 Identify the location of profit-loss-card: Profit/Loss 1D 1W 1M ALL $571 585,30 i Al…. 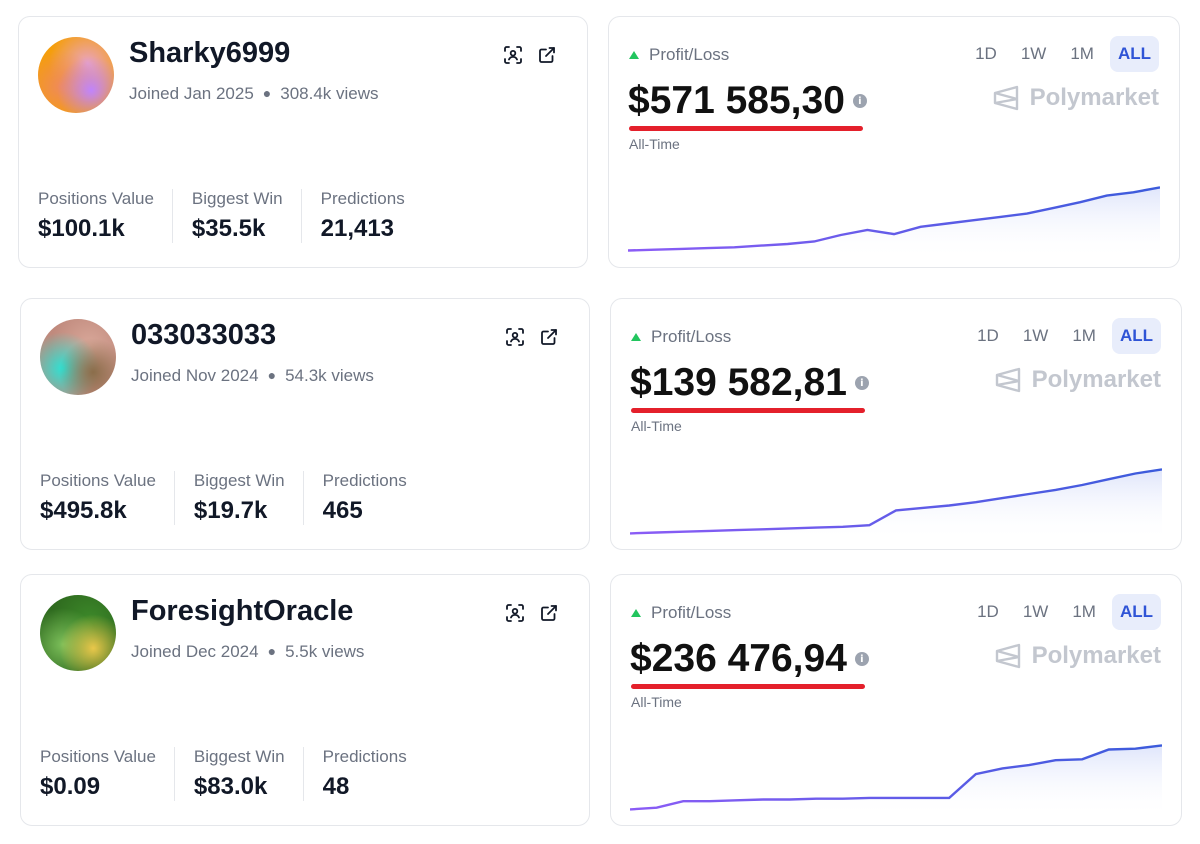
(894, 142).